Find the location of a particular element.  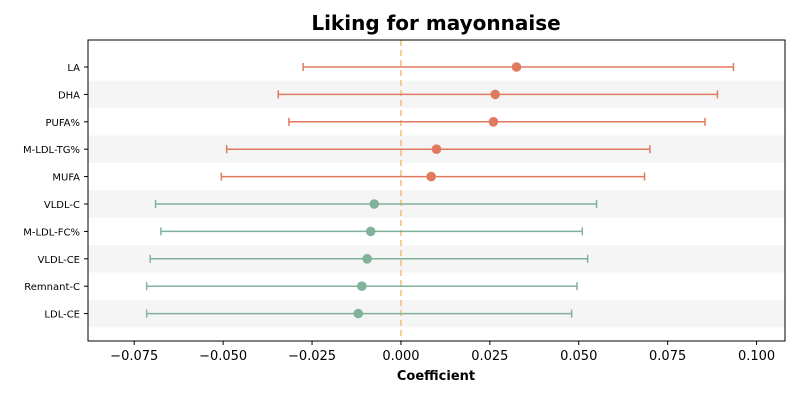

y-tick-label: PUFA% is located at coordinates (62, 123).